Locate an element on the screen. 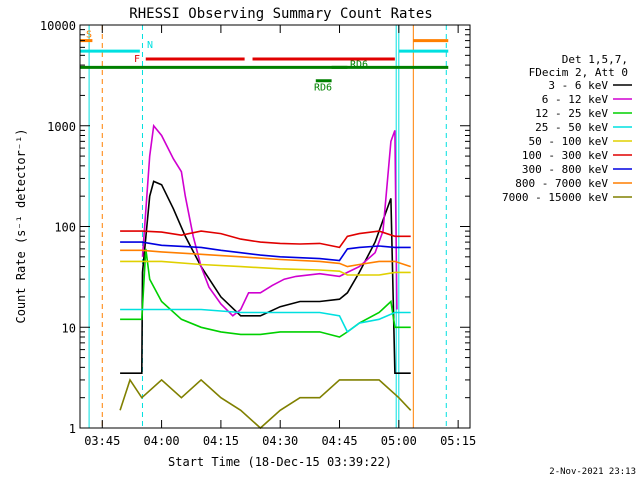  legend-label-5: 50 - 100 keV is located at coordinates (569, 141).